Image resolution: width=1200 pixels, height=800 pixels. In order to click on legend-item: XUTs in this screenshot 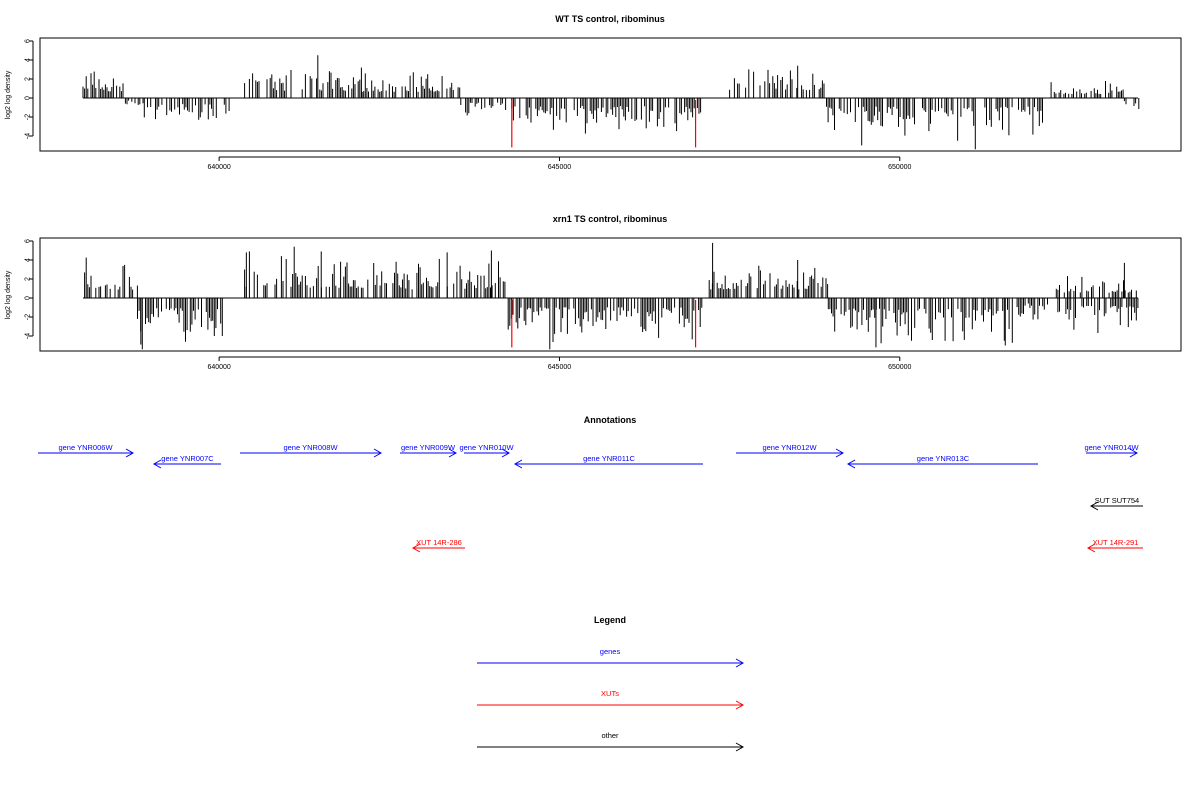, I will do `click(611, 699)`.